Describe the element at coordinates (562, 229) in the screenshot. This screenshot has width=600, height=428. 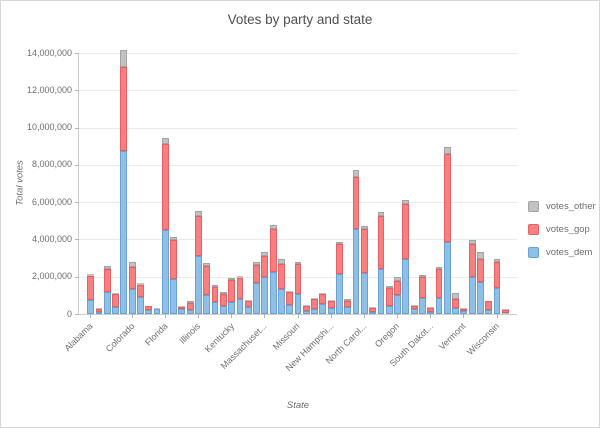
I see `legend-item-votes_gop: votes_gop` at that location.